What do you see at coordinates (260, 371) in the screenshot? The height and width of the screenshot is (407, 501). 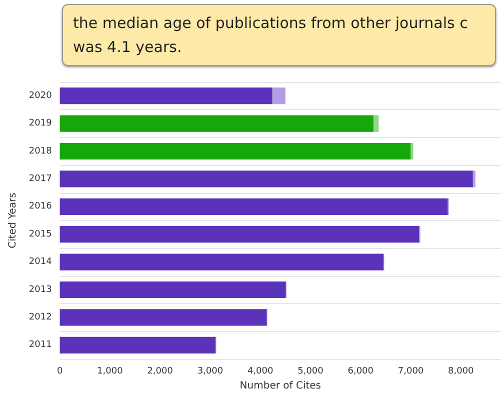 I see `x-tick-label: 4,000` at bounding box center [260, 371].